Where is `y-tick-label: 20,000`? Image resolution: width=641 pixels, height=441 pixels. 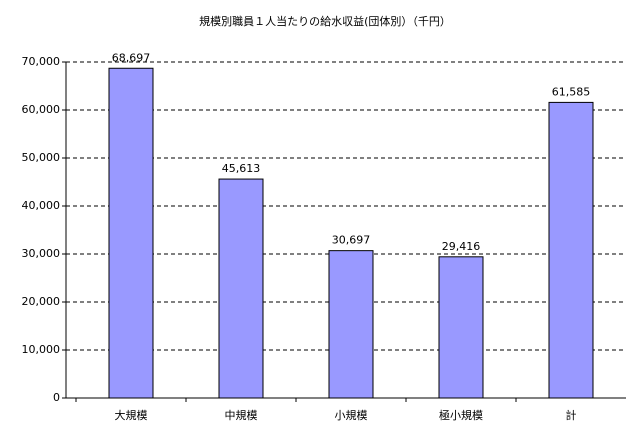
y-tick-label: 20,000 is located at coordinates (41, 301).